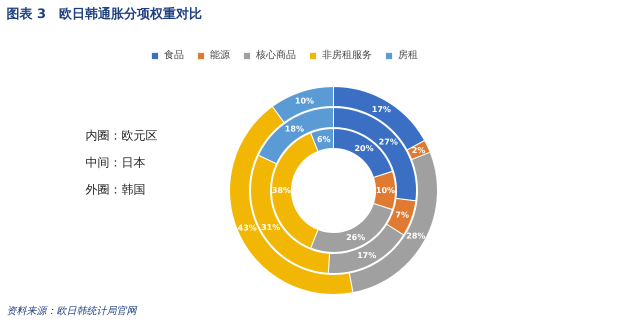 The height and width of the screenshot is (324, 640). Describe the element at coordinates (72, 311) in the screenshot. I see `text: 资料来源：欧日韩统计局官网` at that location.